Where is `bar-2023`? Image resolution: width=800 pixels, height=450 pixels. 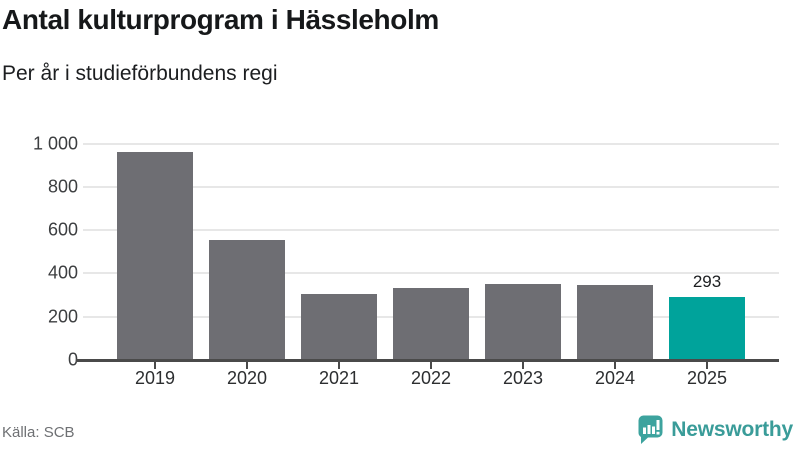 bar-2023 is located at coordinates (523, 322).